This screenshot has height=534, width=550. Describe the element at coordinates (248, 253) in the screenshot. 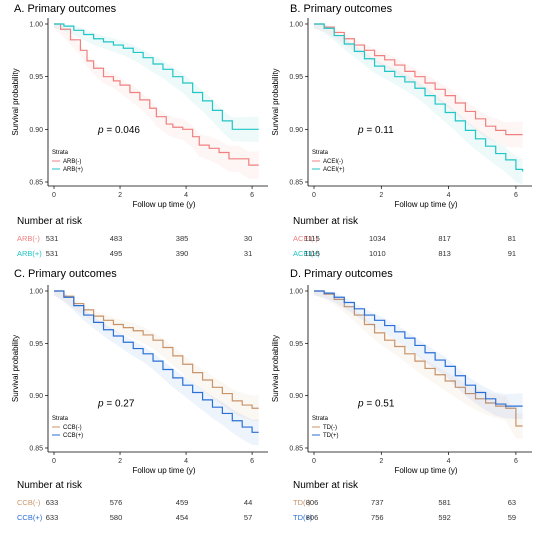

I see `risk-count: 31` at that location.